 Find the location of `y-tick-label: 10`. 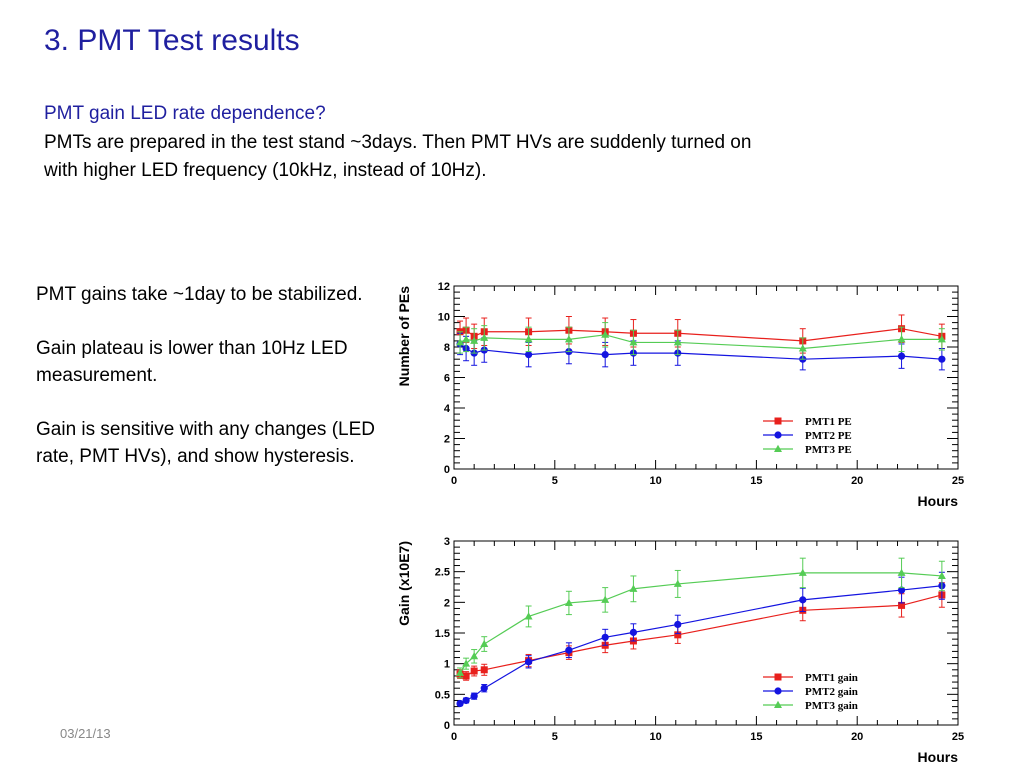

y-tick-label: 10 is located at coordinates (444, 318).